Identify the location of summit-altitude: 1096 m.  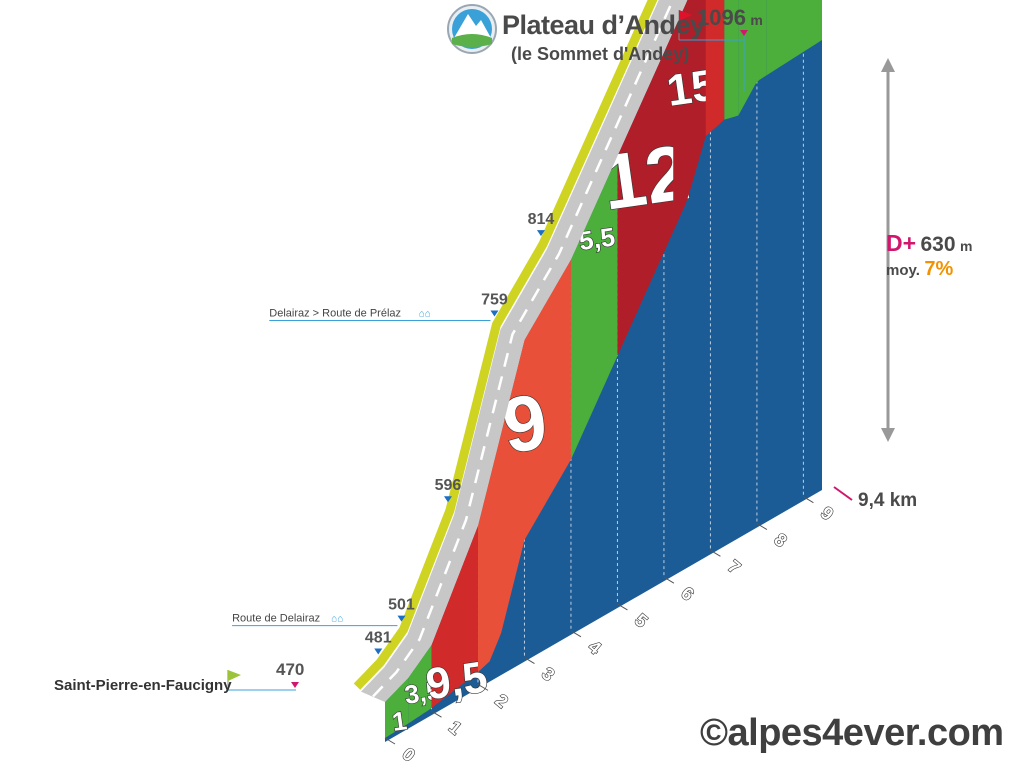
(730, 18).